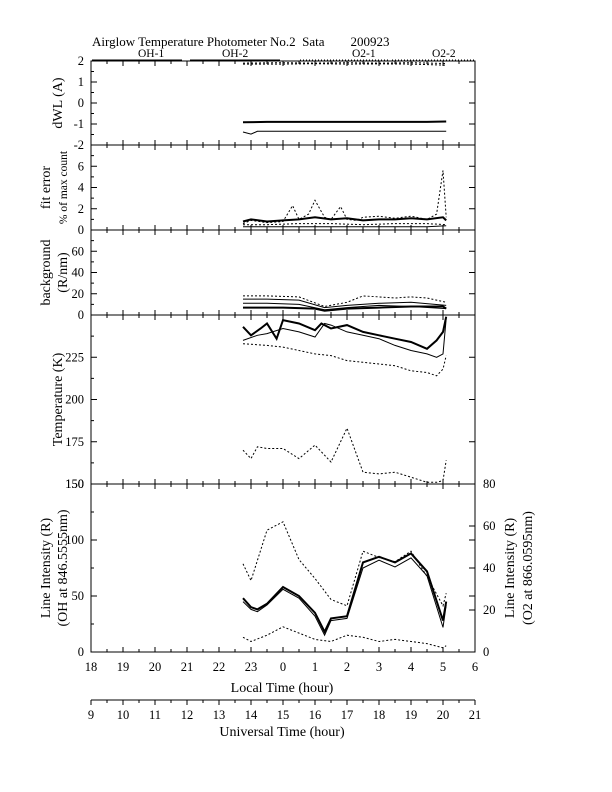  What do you see at coordinates (444, 54) in the screenshot?
I see `legend-label-o22: O2-2` at bounding box center [444, 54].